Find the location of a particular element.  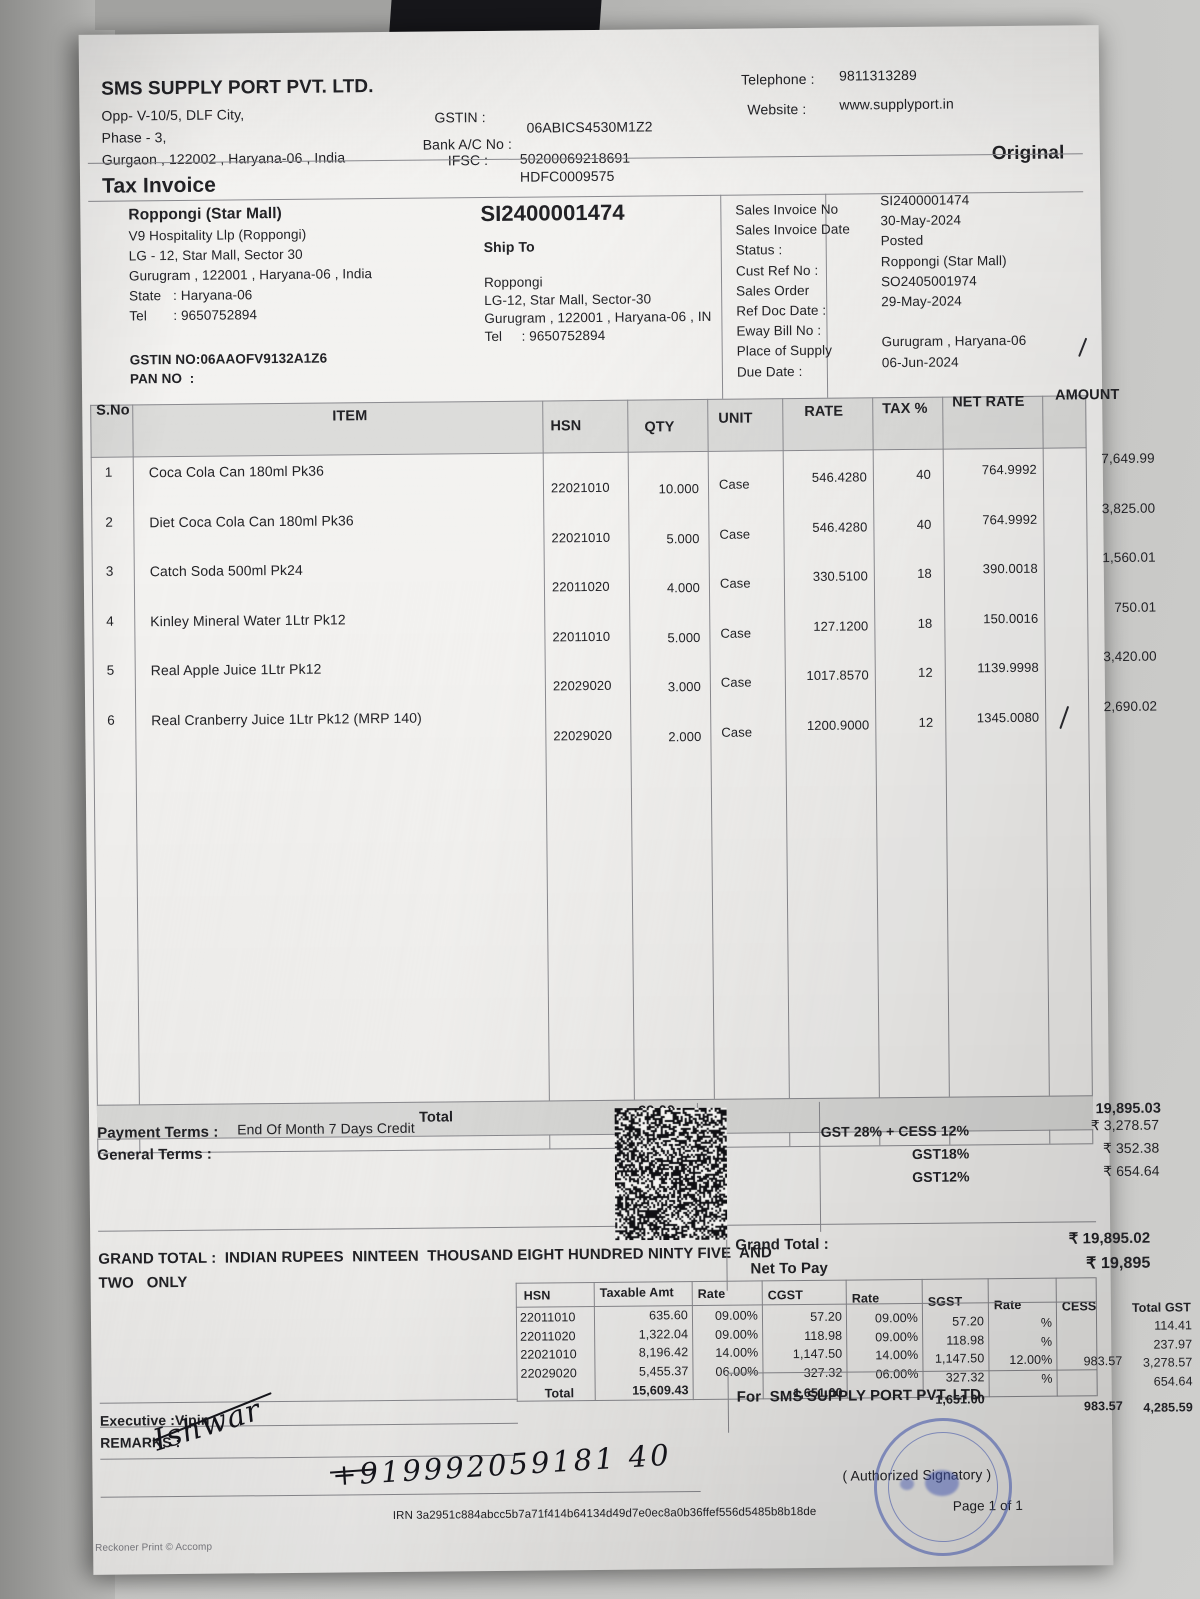

hsn-row-sgst-2: 1,147.50 is located at coordinates (959, 1358).